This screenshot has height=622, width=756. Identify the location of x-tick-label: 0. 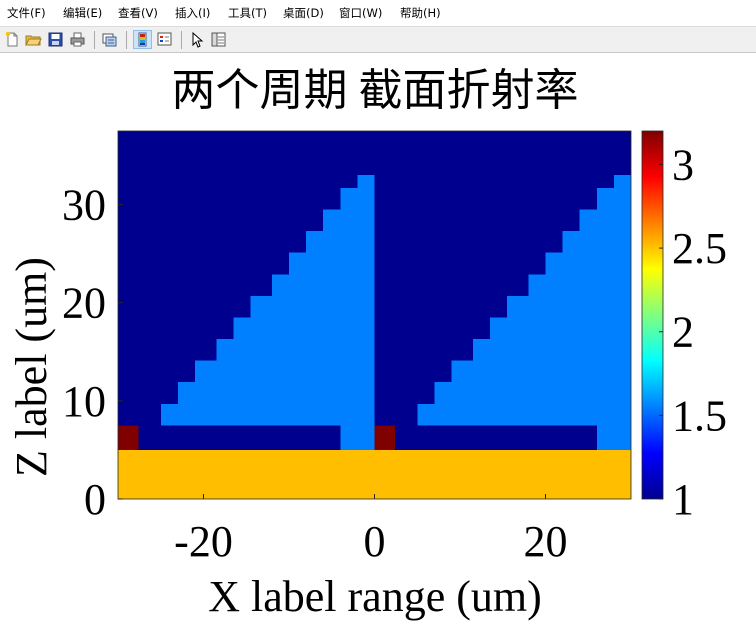
(375, 541).